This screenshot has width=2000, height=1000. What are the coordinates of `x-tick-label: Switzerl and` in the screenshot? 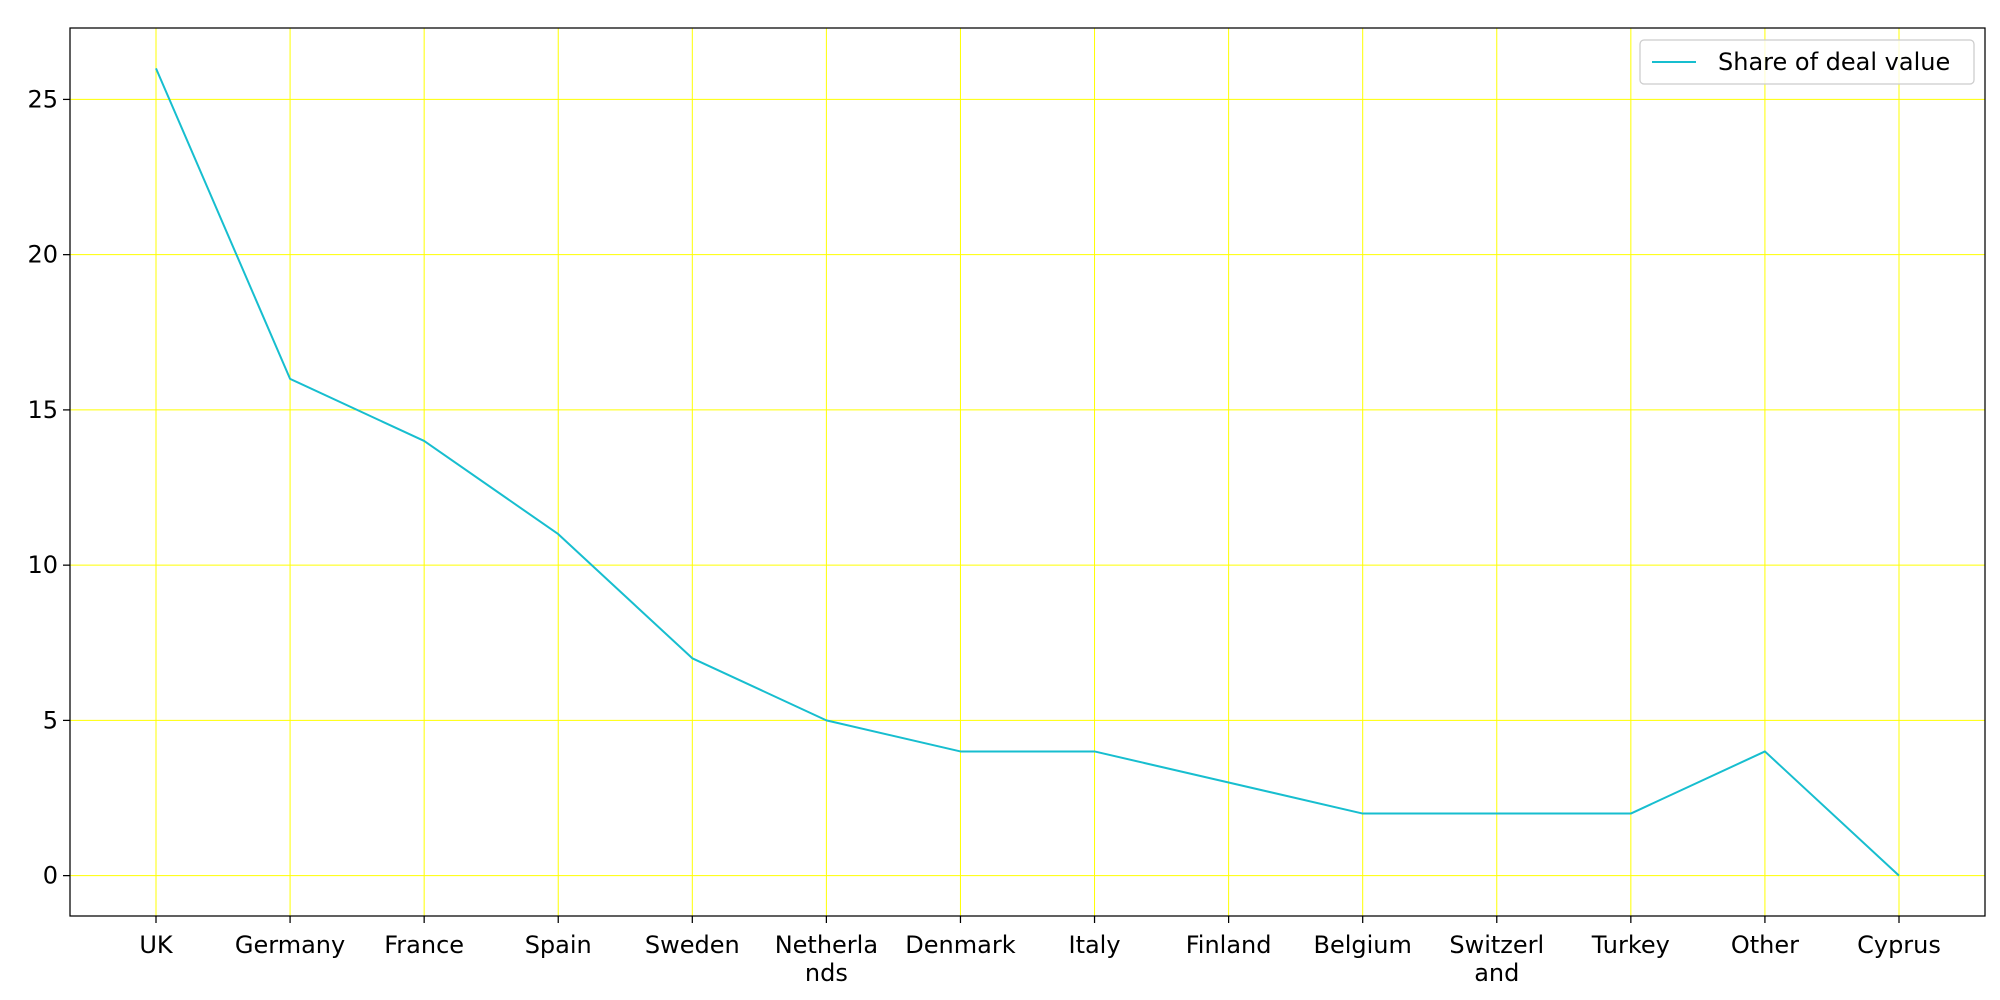 It's located at (1496, 959).